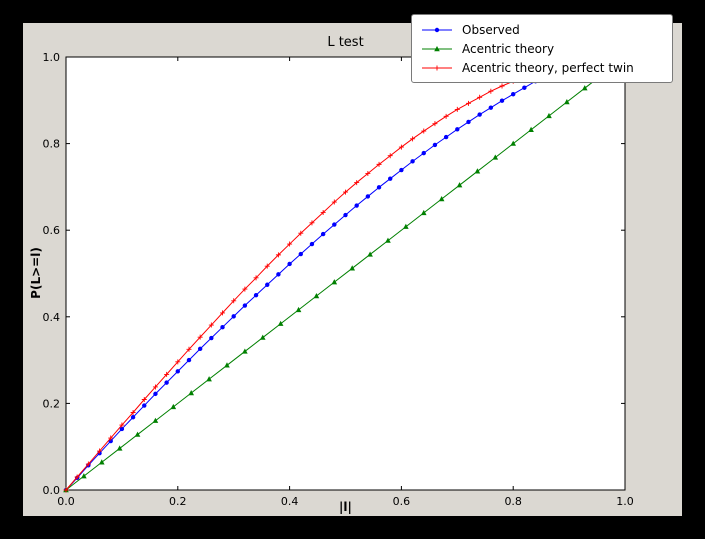  Describe the element at coordinates (491, 29) in the screenshot. I see `legend-label: Observed` at that location.